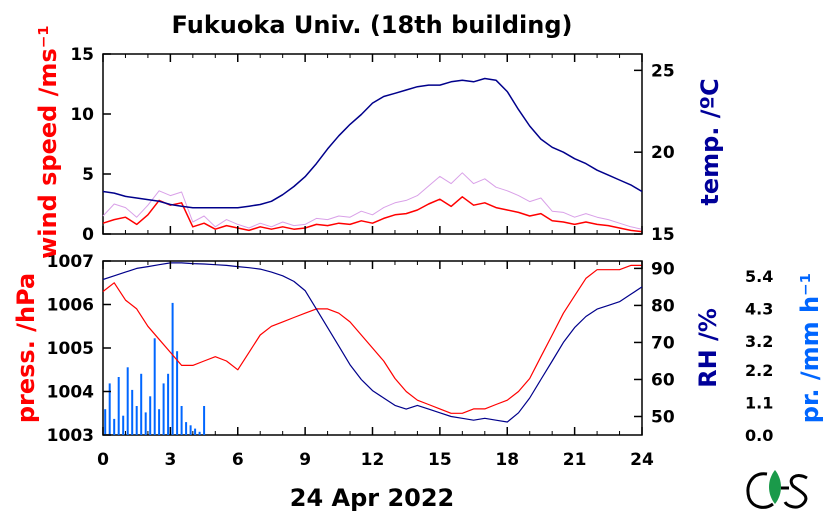  What do you see at coordinates (238, 460) in the screenshot?
I see `x-tick-label: 6` at bounding box center [238, 460].